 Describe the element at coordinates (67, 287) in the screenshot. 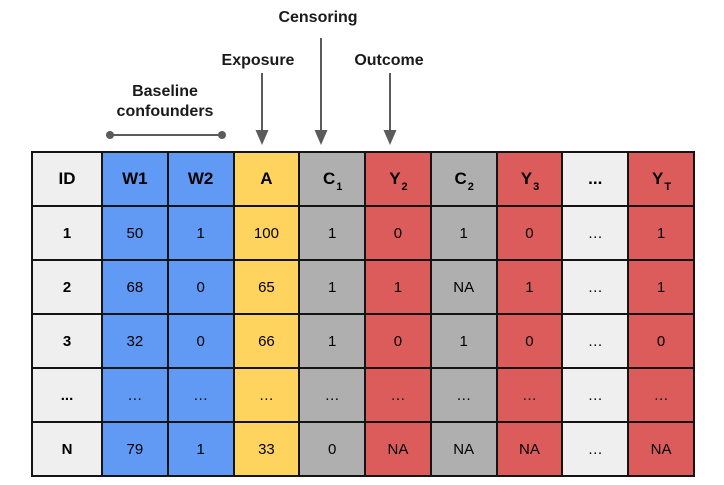

I see `table-cell: 2` at that location.